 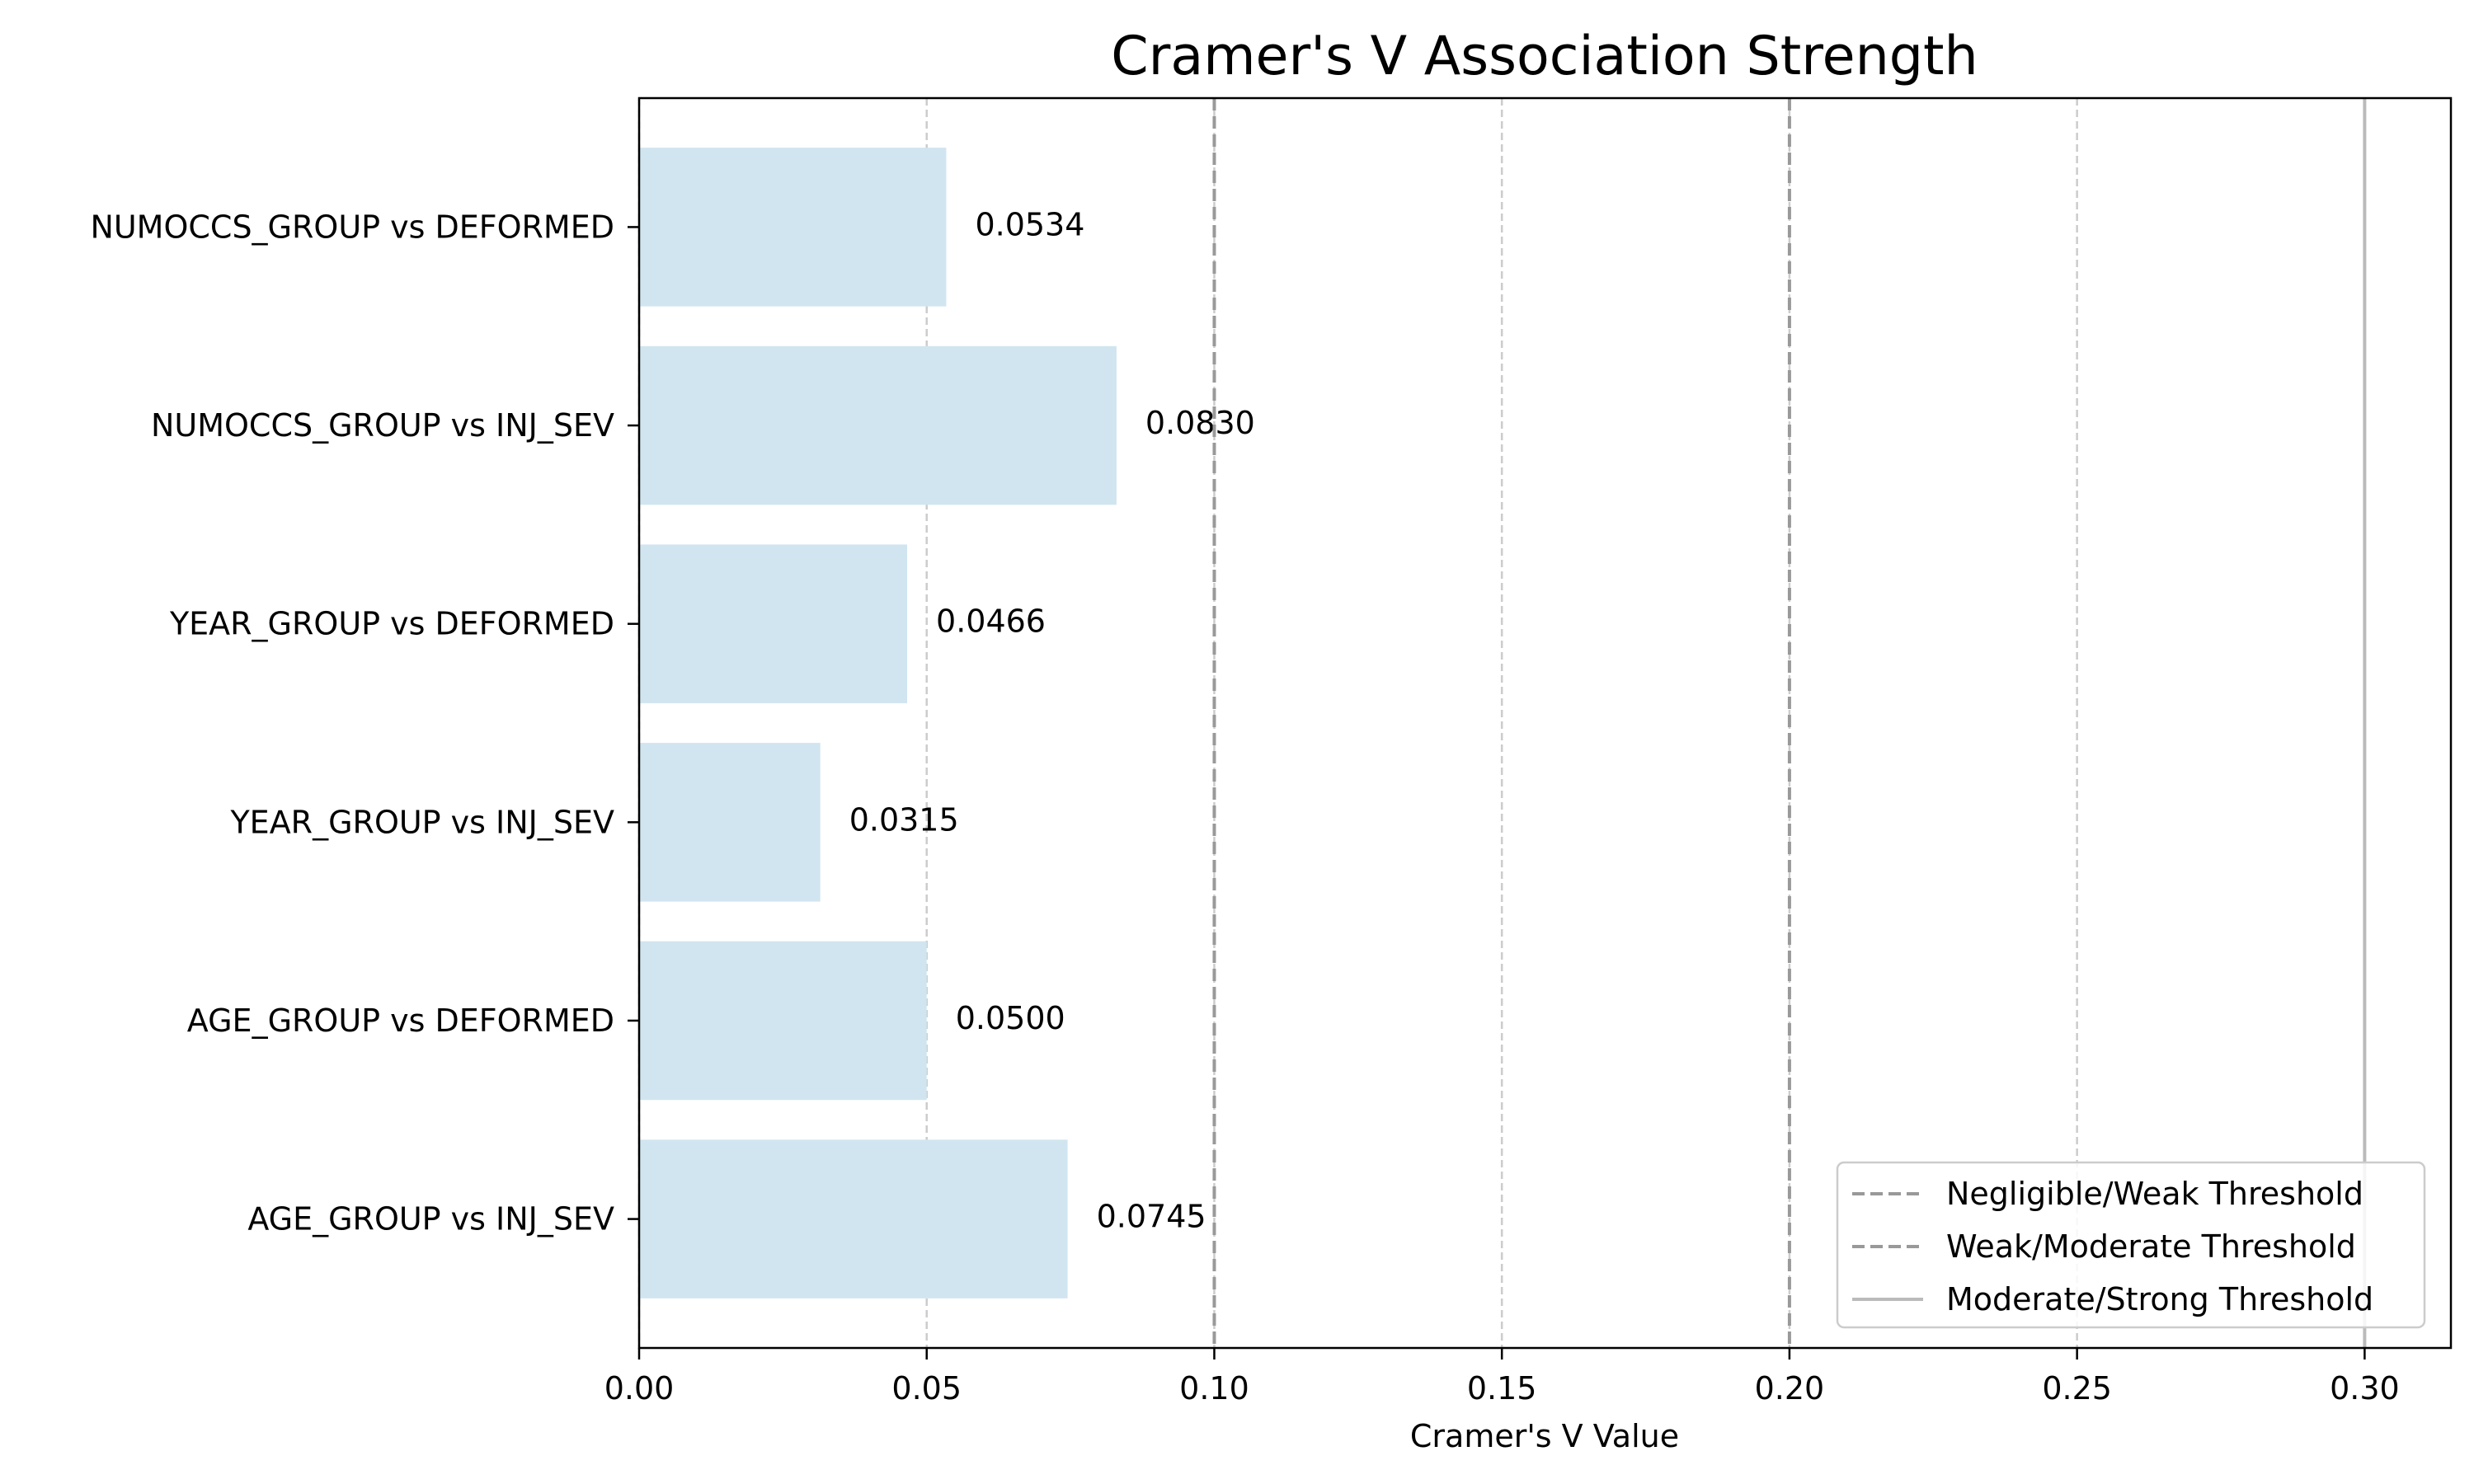 What do you see at coordinates (904, 819) in the screenshot?
I see `bar-value-label: 0.0315` at bounding box center [904, 819].